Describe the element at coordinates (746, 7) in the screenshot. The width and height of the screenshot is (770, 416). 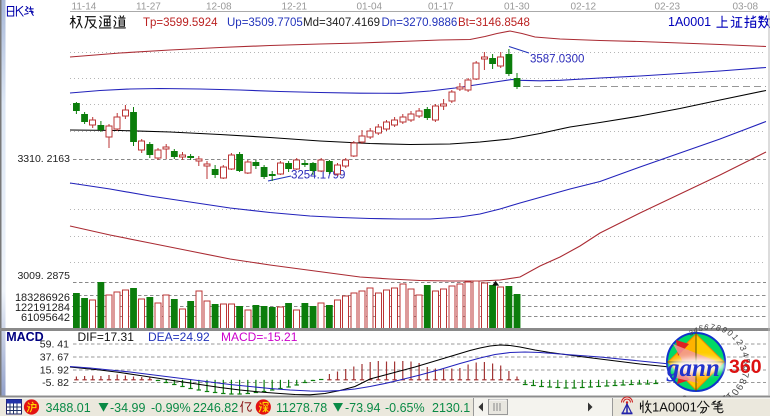
I see `svg-text: 03-08` at that location.